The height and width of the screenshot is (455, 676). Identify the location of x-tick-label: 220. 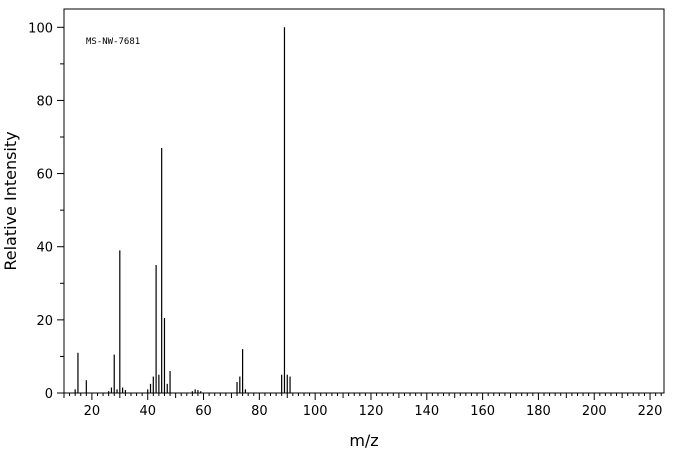
(650, 411).